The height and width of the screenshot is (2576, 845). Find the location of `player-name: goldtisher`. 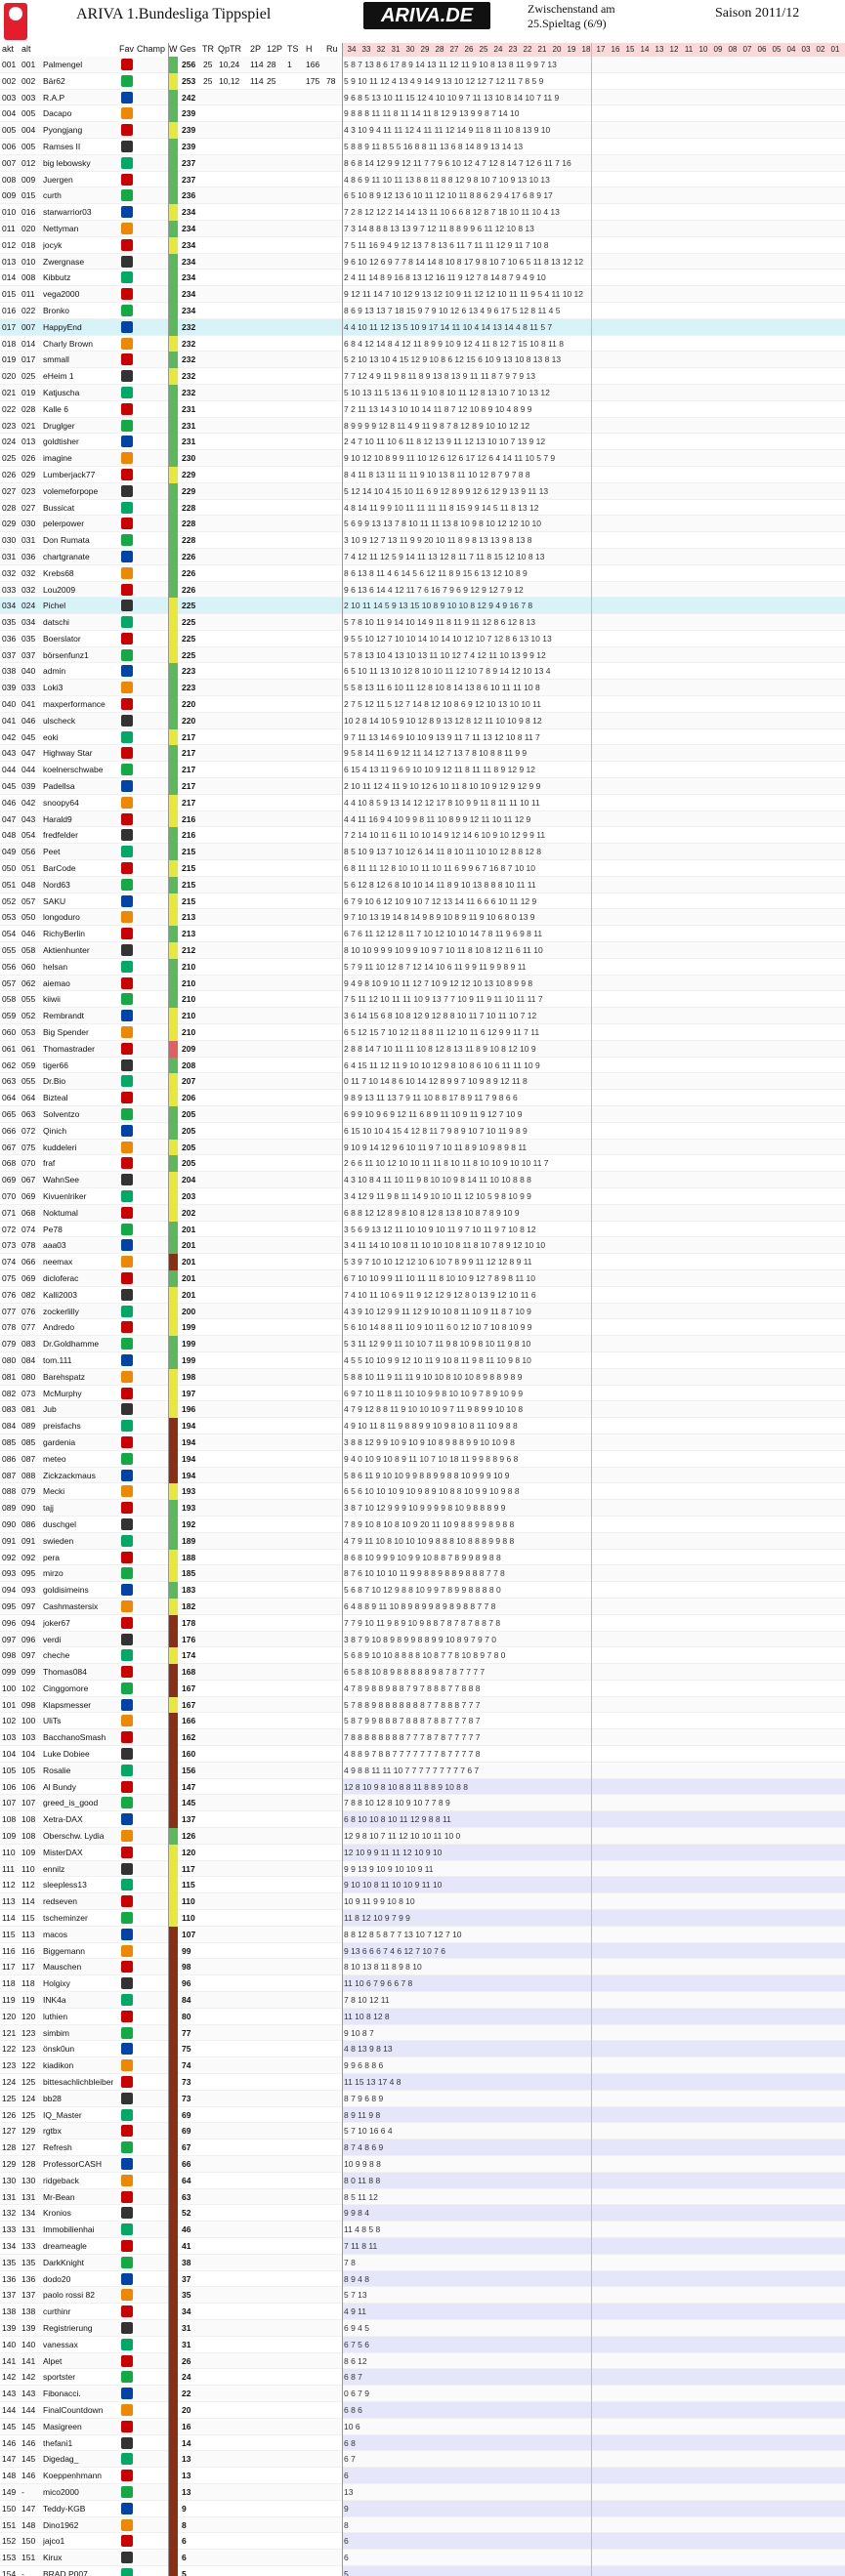

player-name: goldtisher is located at coordinates (61, 441).